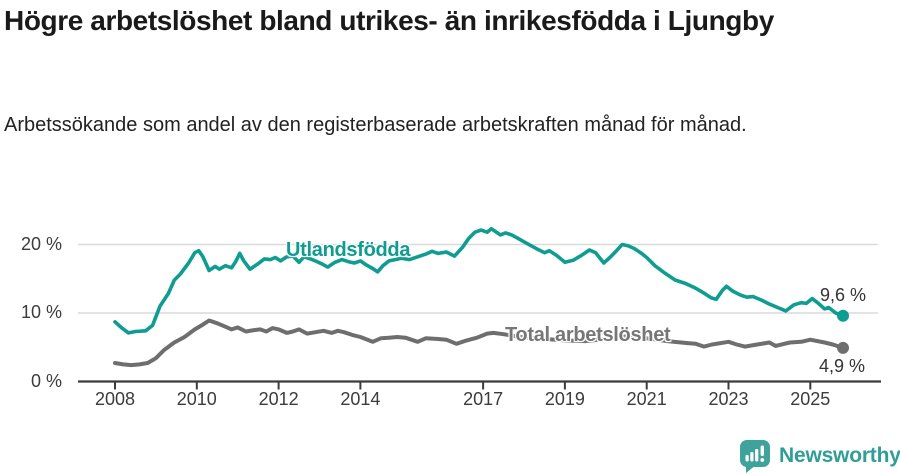  What do you see at coordinates (588, 335) in the screenshot?
I see `series-label-total-arbetsloshet: Total arbetslöshet` at bounding box center [588, 335].